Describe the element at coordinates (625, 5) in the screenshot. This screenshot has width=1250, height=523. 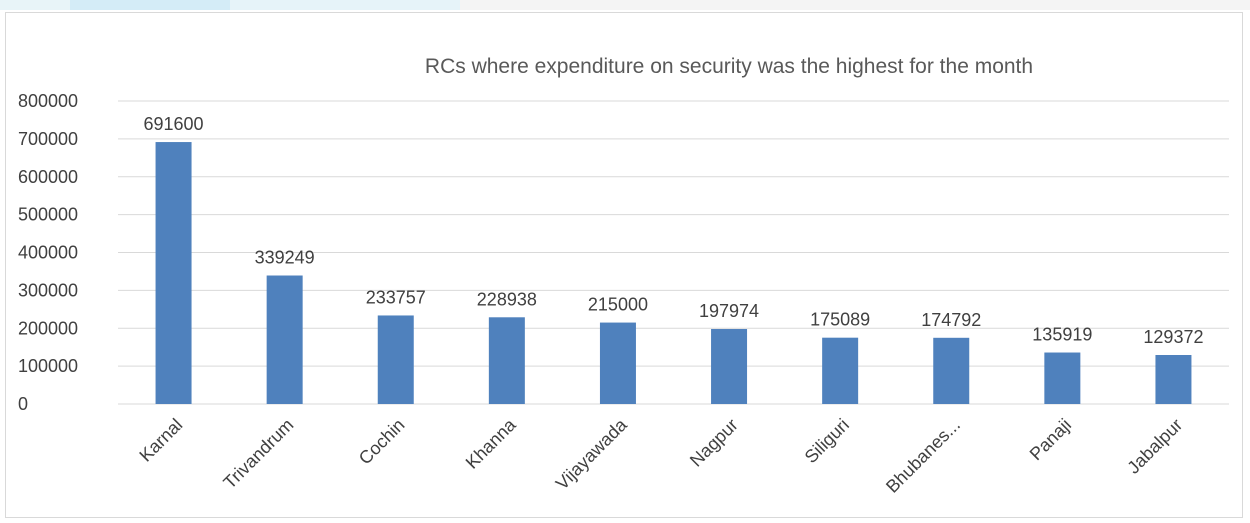
I see `top-decorative-band` at that location.